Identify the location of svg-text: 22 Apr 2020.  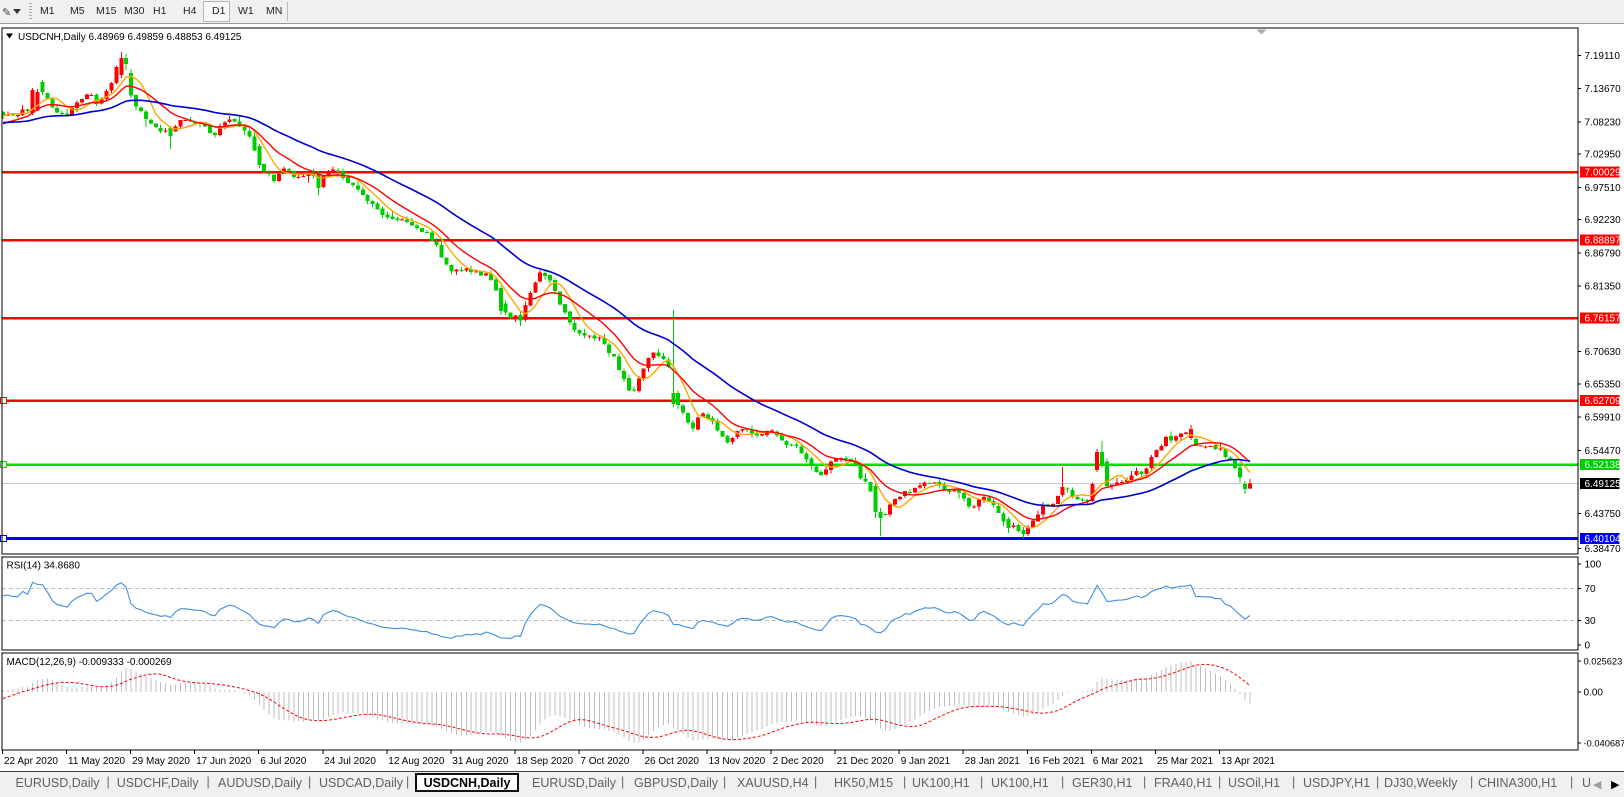
(31, 761).